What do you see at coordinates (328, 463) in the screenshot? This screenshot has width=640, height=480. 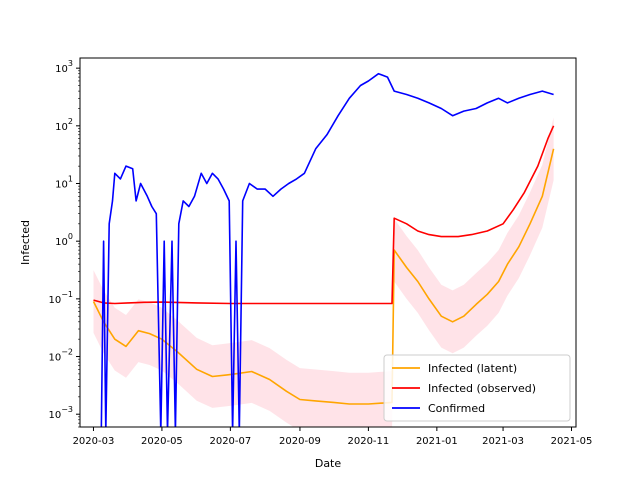 I see `x-axis-label: Date` at bounding box center [328, 463].